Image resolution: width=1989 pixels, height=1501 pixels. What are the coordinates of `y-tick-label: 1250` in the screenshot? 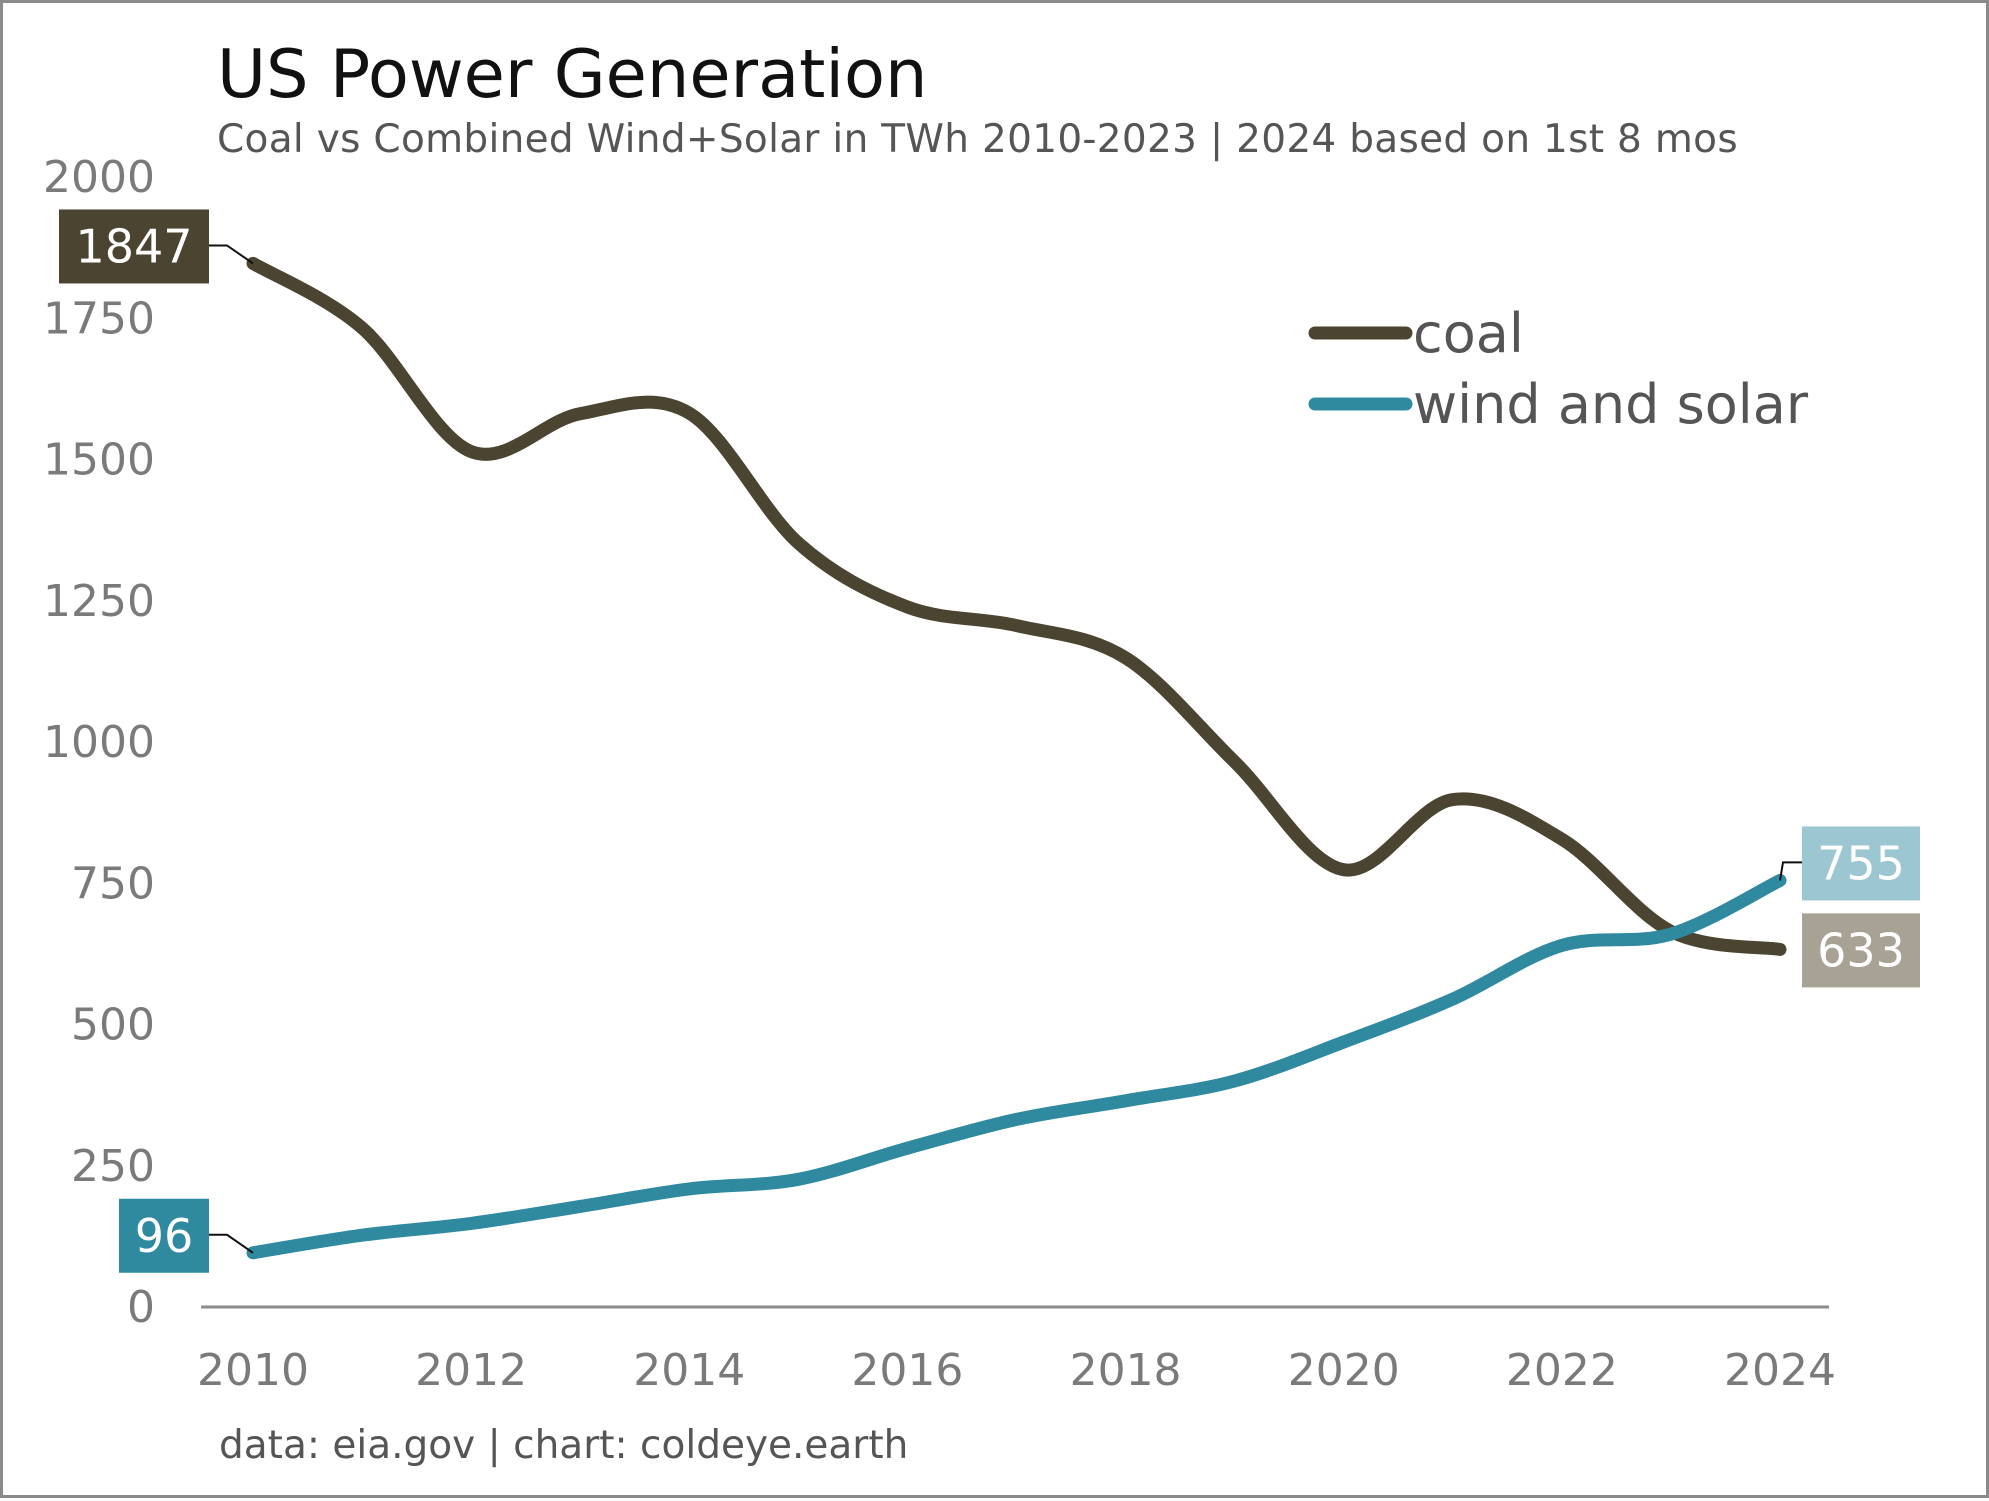 It's located at (99, 601).